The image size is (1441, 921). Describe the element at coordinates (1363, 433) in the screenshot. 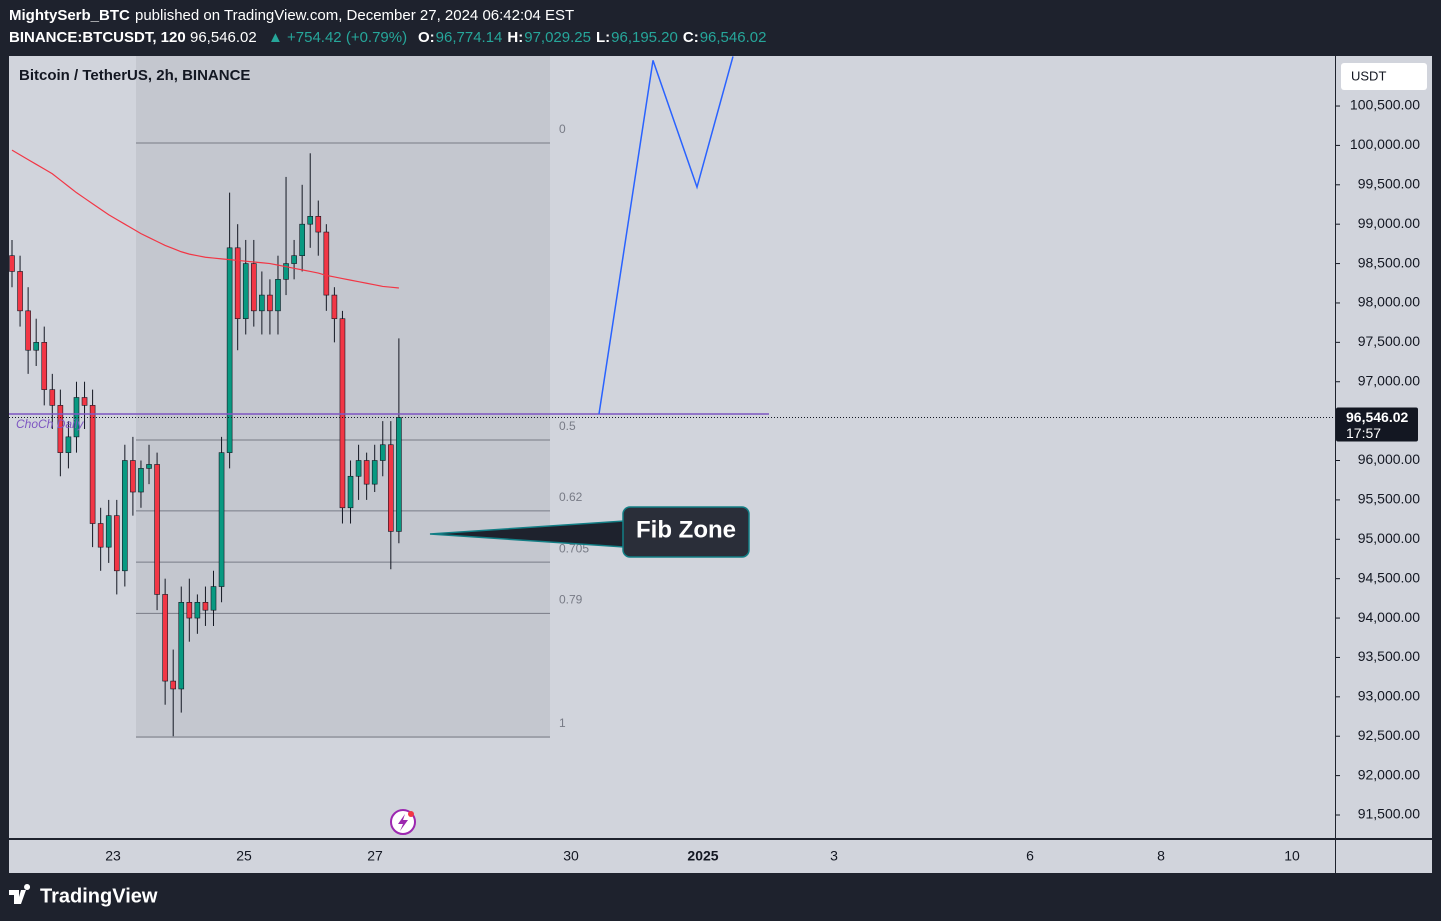

I see `countdown: 17:57` at that location.